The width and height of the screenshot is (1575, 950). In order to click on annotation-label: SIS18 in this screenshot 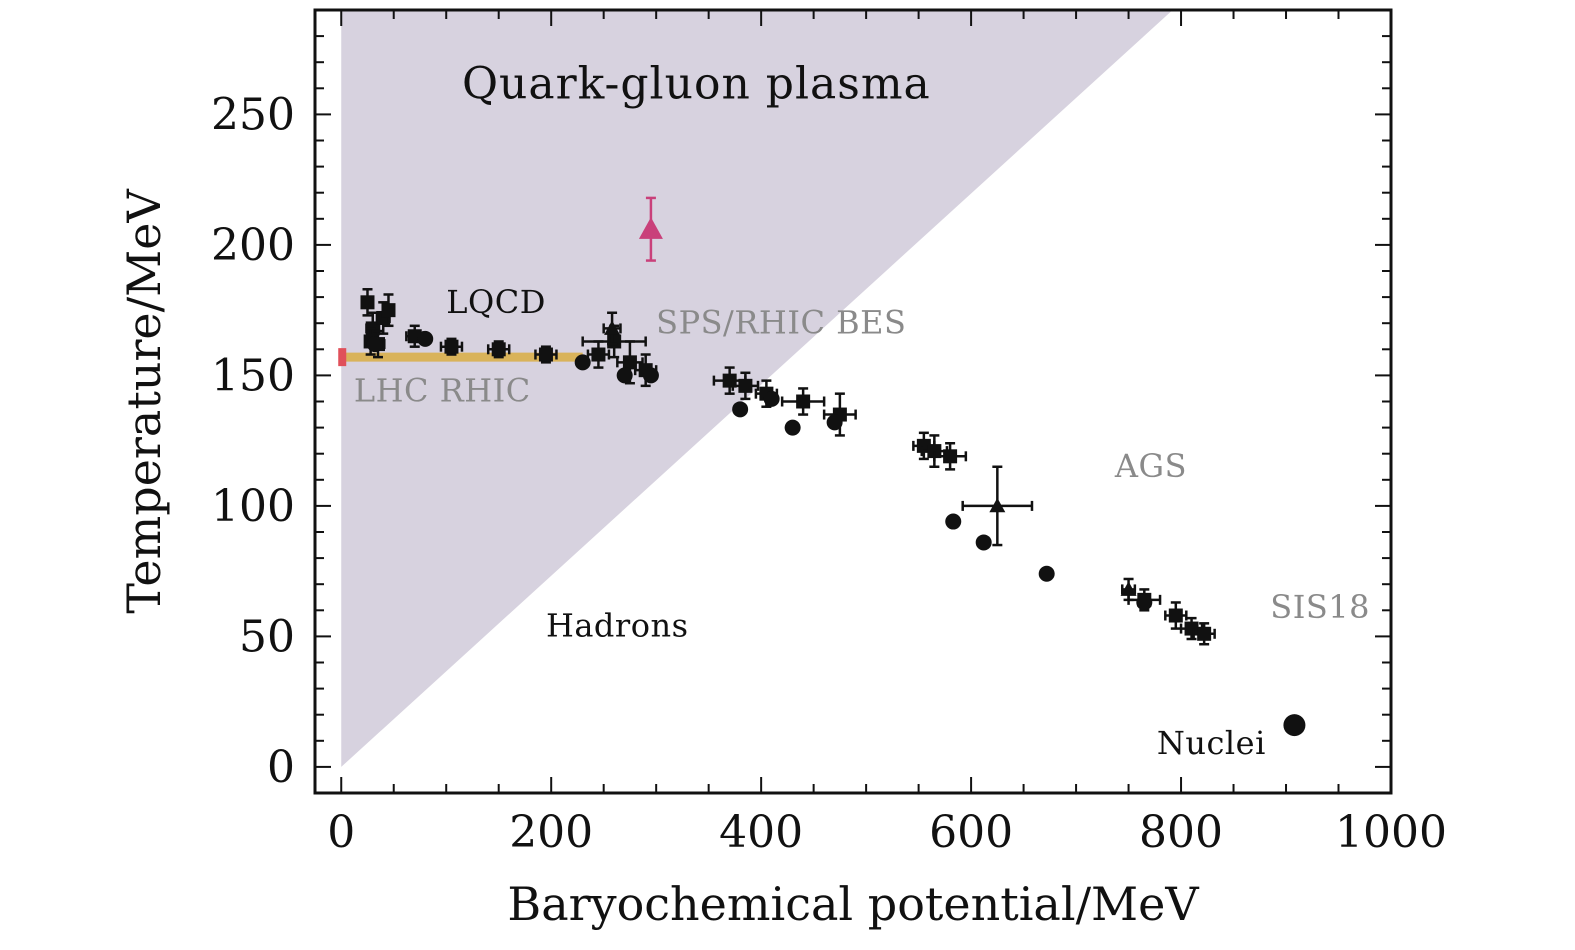, I will do `click(1320, 607)`.